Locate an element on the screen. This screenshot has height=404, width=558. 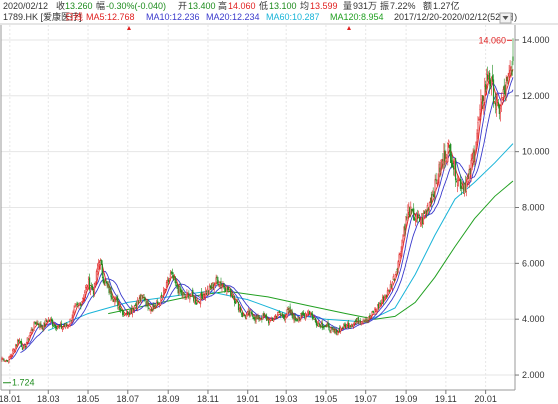
volume-label: 量 is located at coordinates (348, 6).